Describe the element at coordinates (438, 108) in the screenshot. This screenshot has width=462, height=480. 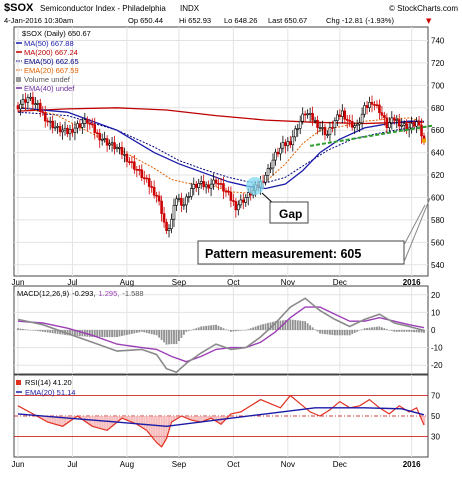
I see `price-y-tick-label: 680` at that location.